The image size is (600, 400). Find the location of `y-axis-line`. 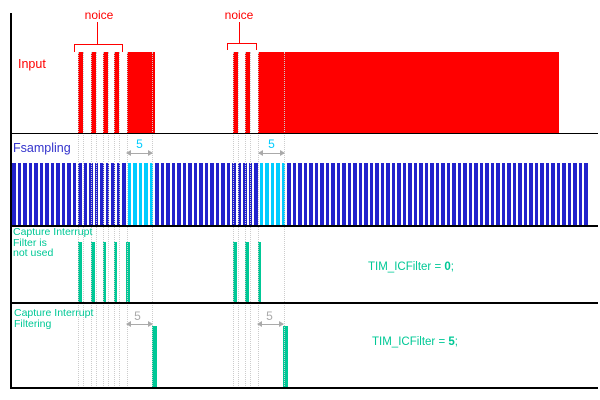

y-axis-line is located at coordinates (11, 200).